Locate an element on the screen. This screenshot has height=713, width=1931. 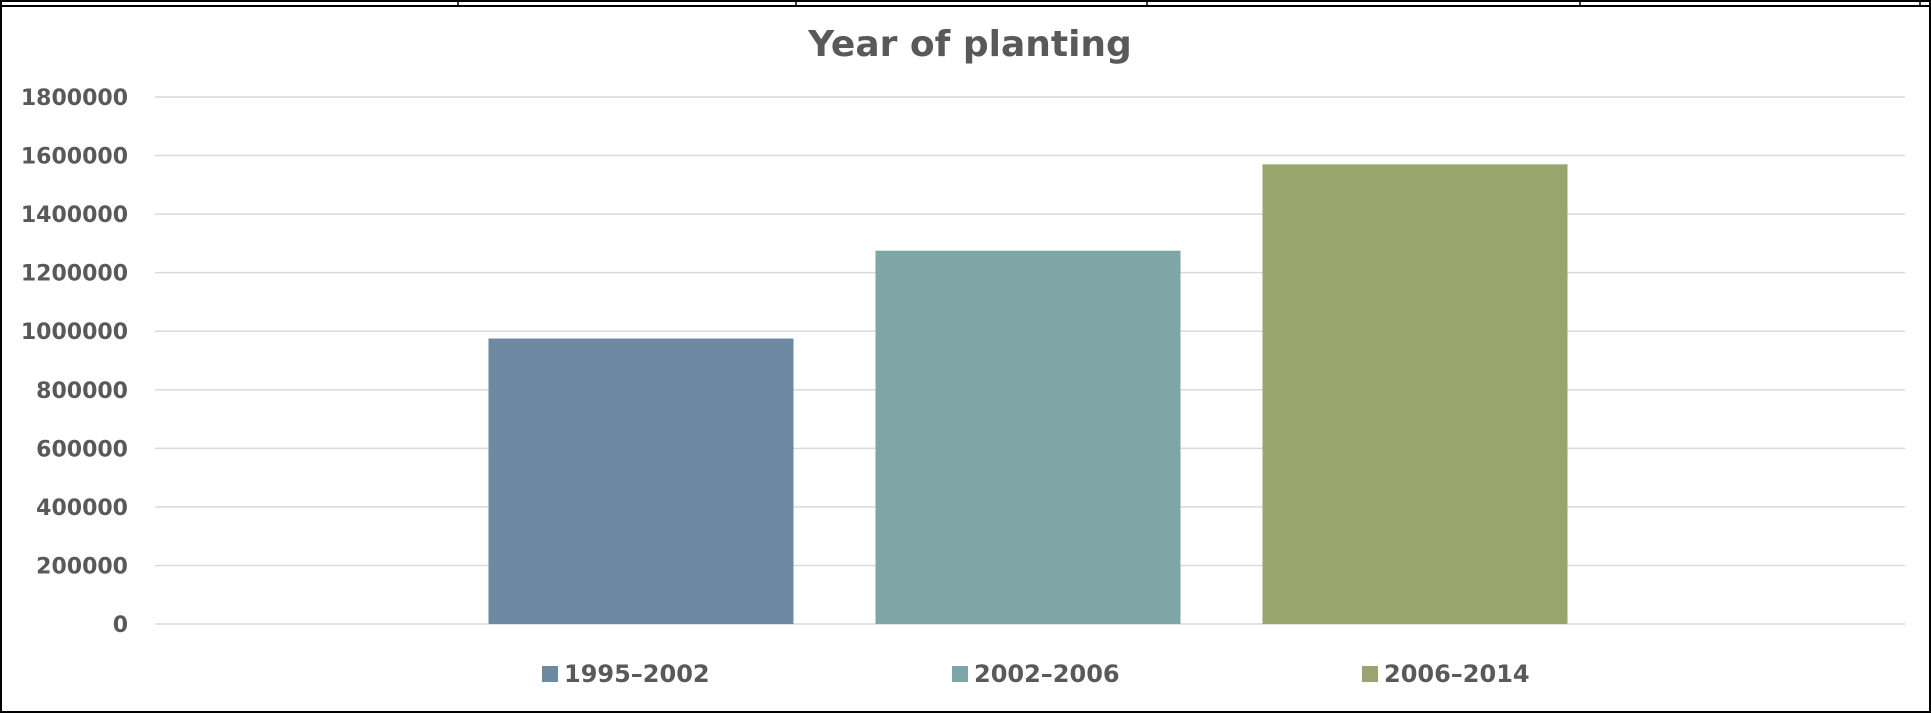
legend-item: 2006–2014 is located at coordinates (1446, 674).